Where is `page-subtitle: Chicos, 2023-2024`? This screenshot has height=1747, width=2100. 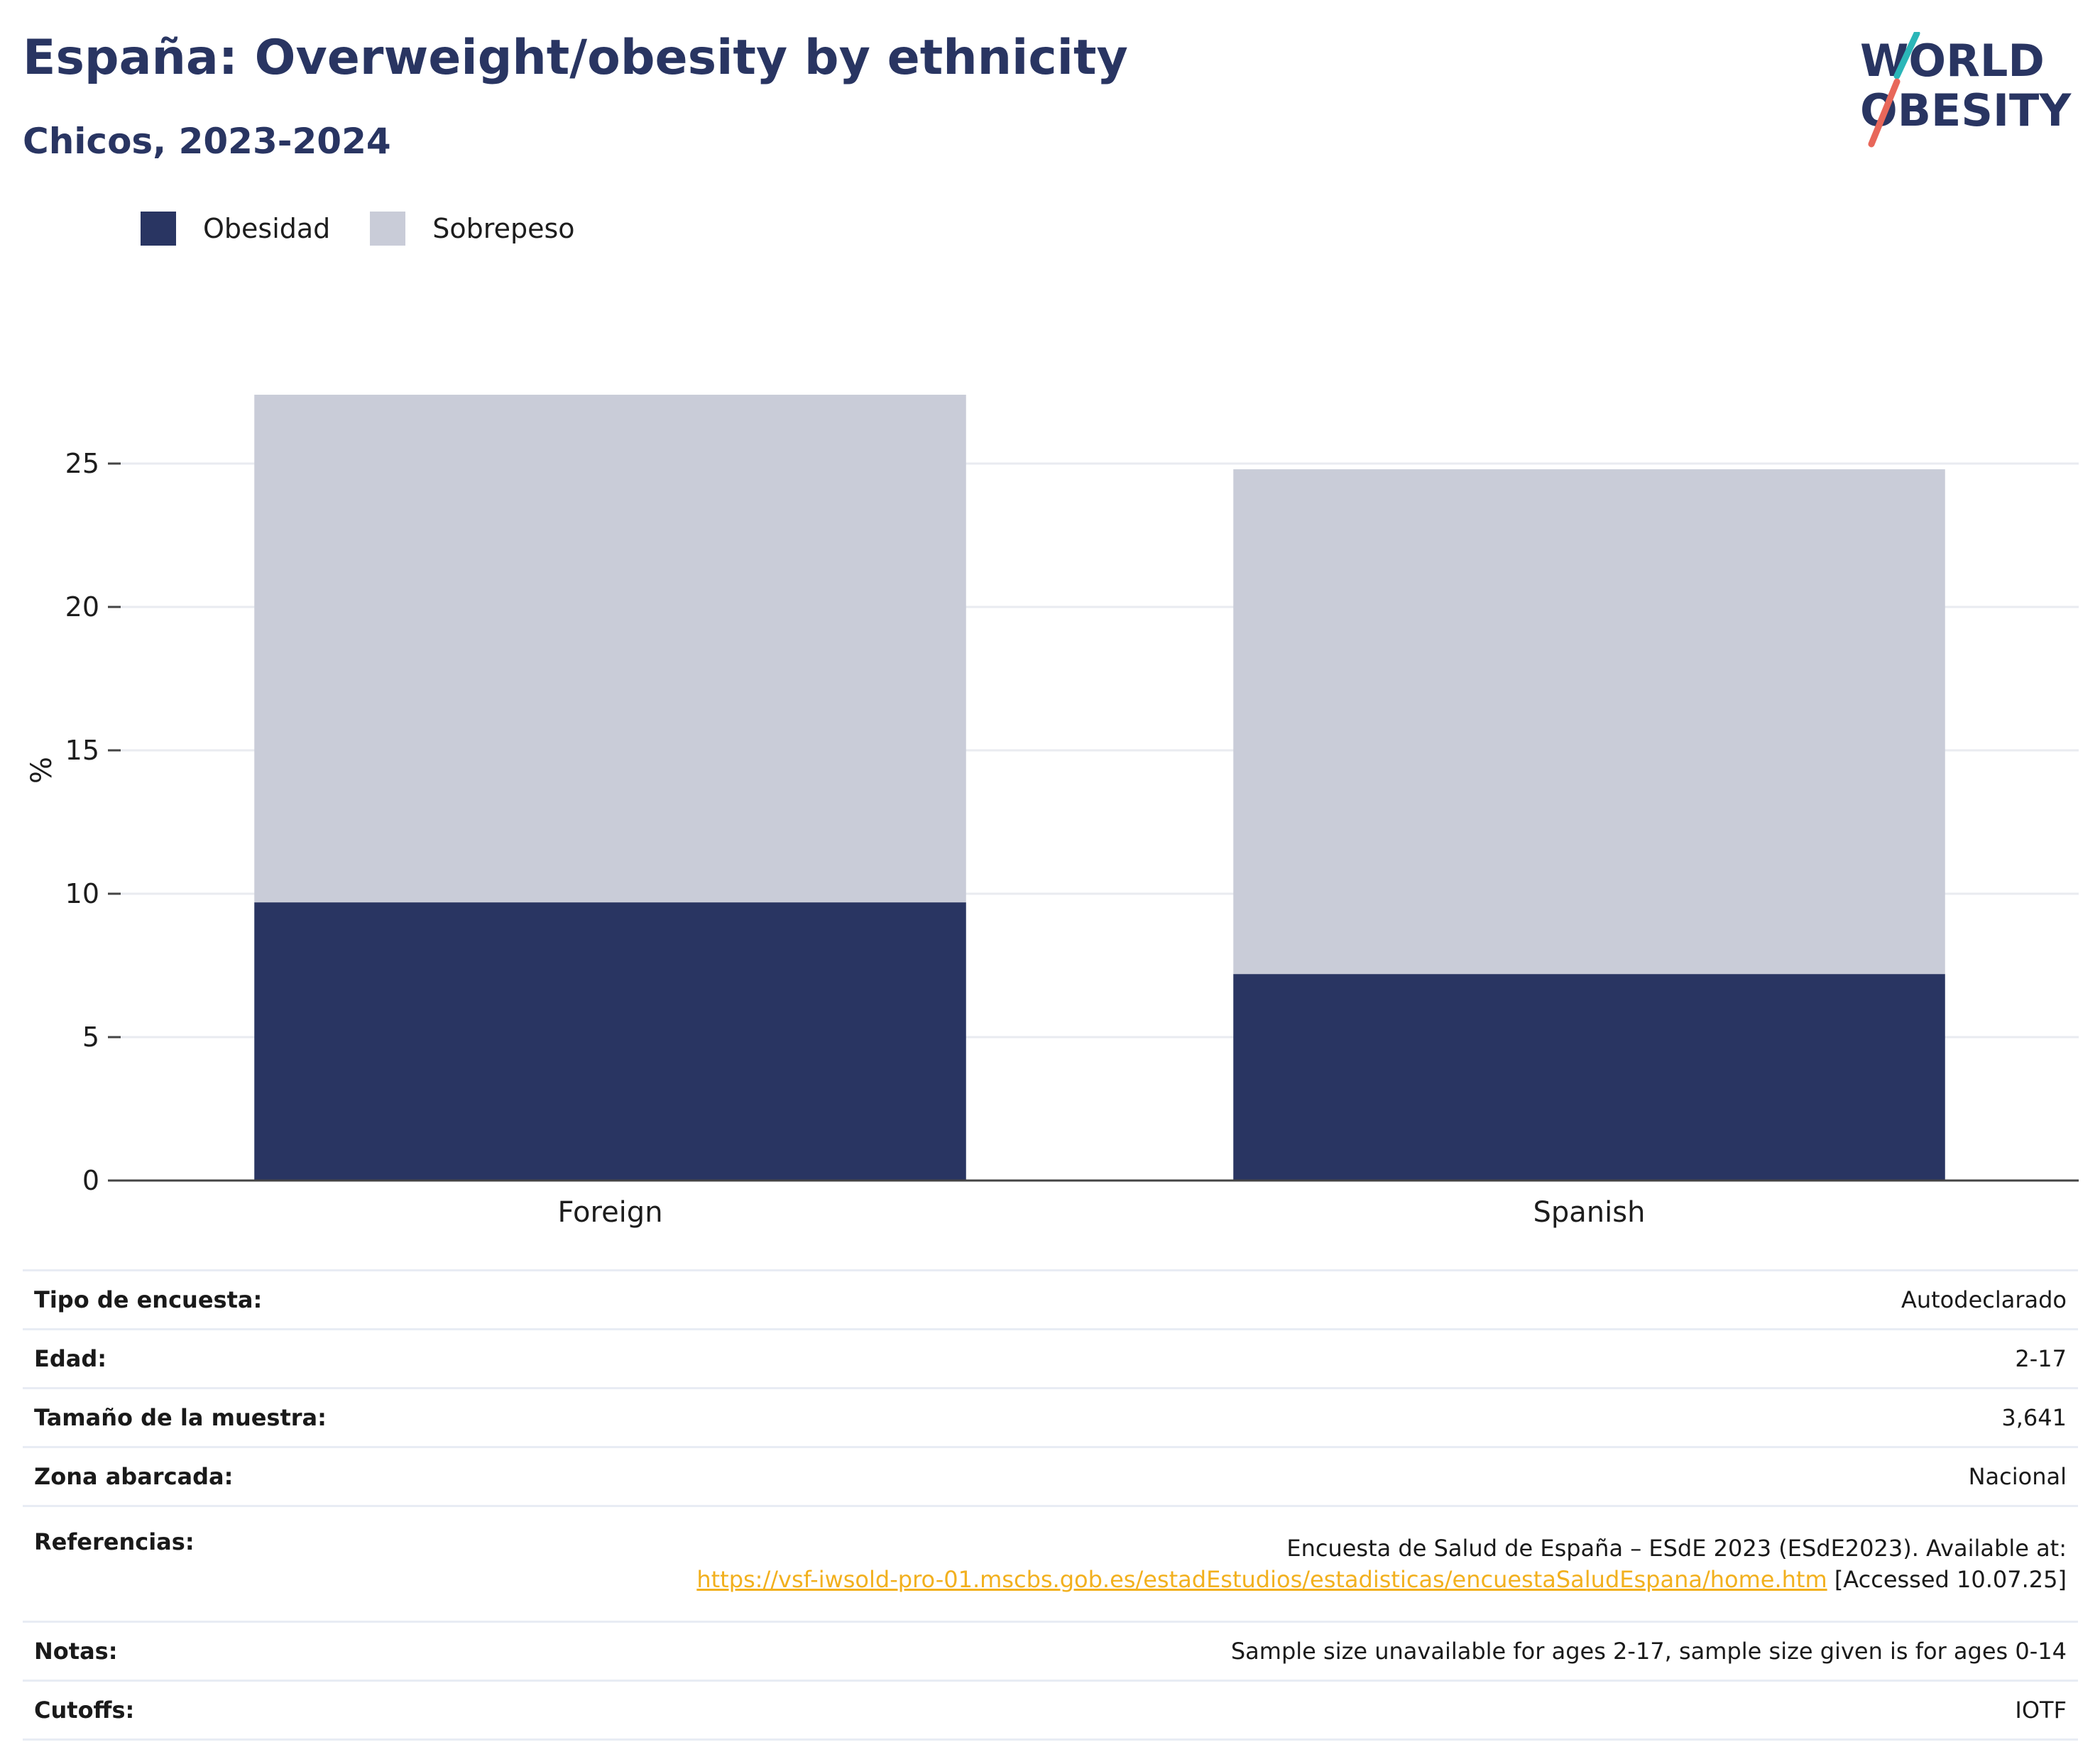
page-subtitle: Chicos, 2023-2024 is located at coordinates (207, 141).